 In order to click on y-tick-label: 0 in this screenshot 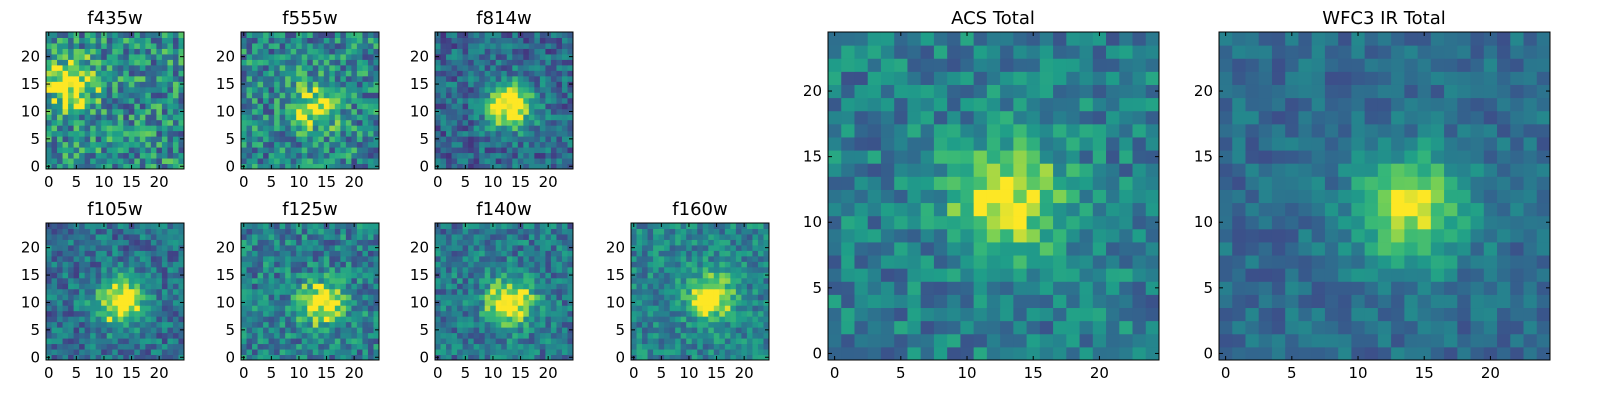, I will do `click(35, 357)`.